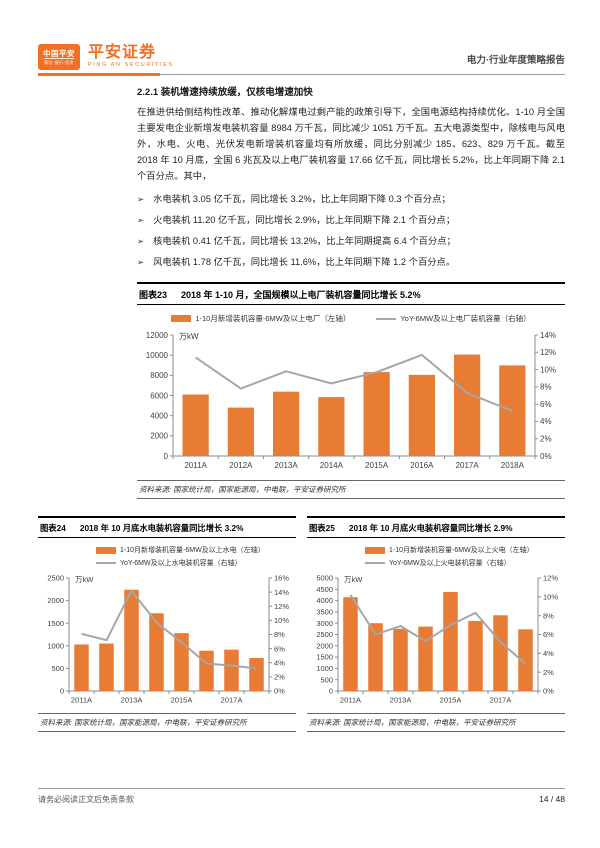 Image resolution: width=600 pixels, height=848 pixels. What do you see at coordinates (552, 799) in the screenshot?
I see `page-number: 14 / 48` at bounding box center [552, 799].